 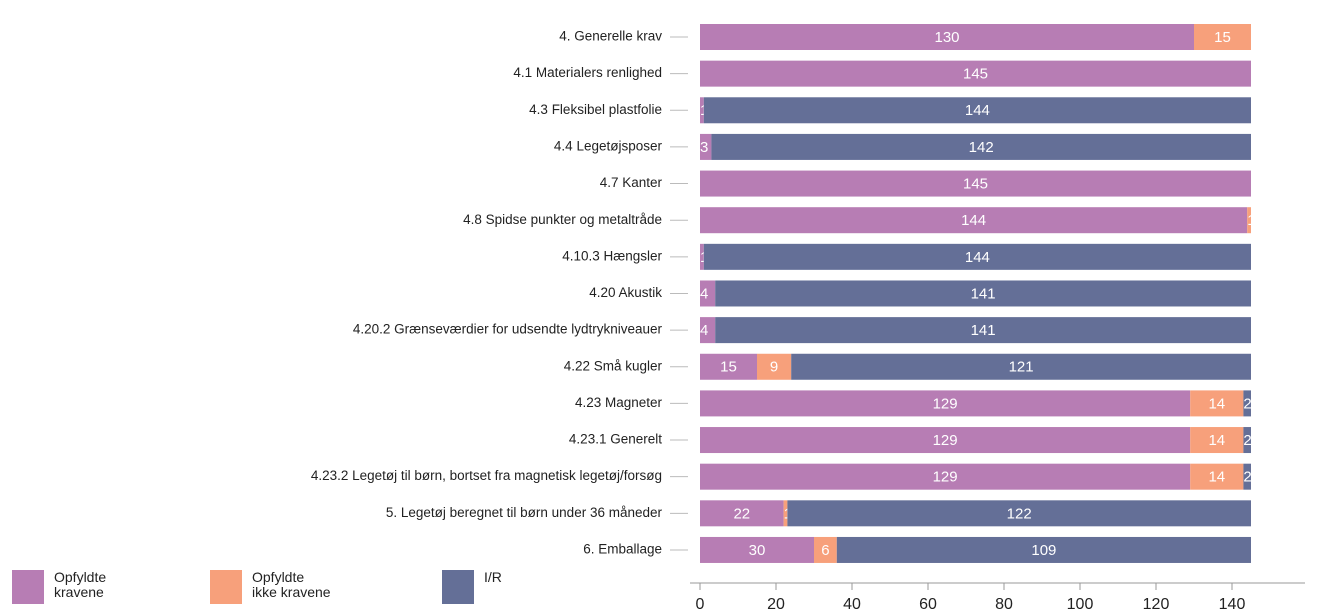 I want to click on x-tick-label: 120, so click(x=1156, y=603).